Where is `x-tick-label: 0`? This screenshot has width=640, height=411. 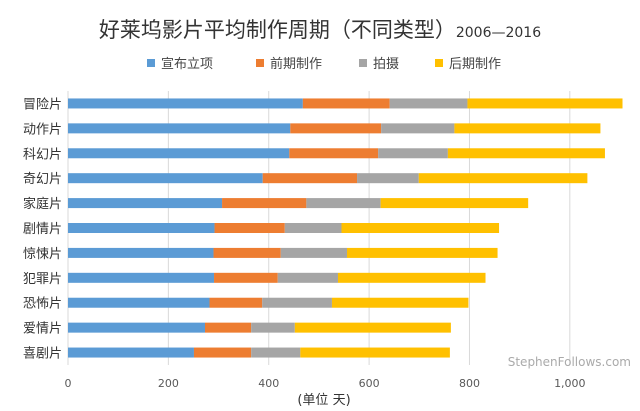
x-tick-label: 0 is located at coordinates (68, 383).